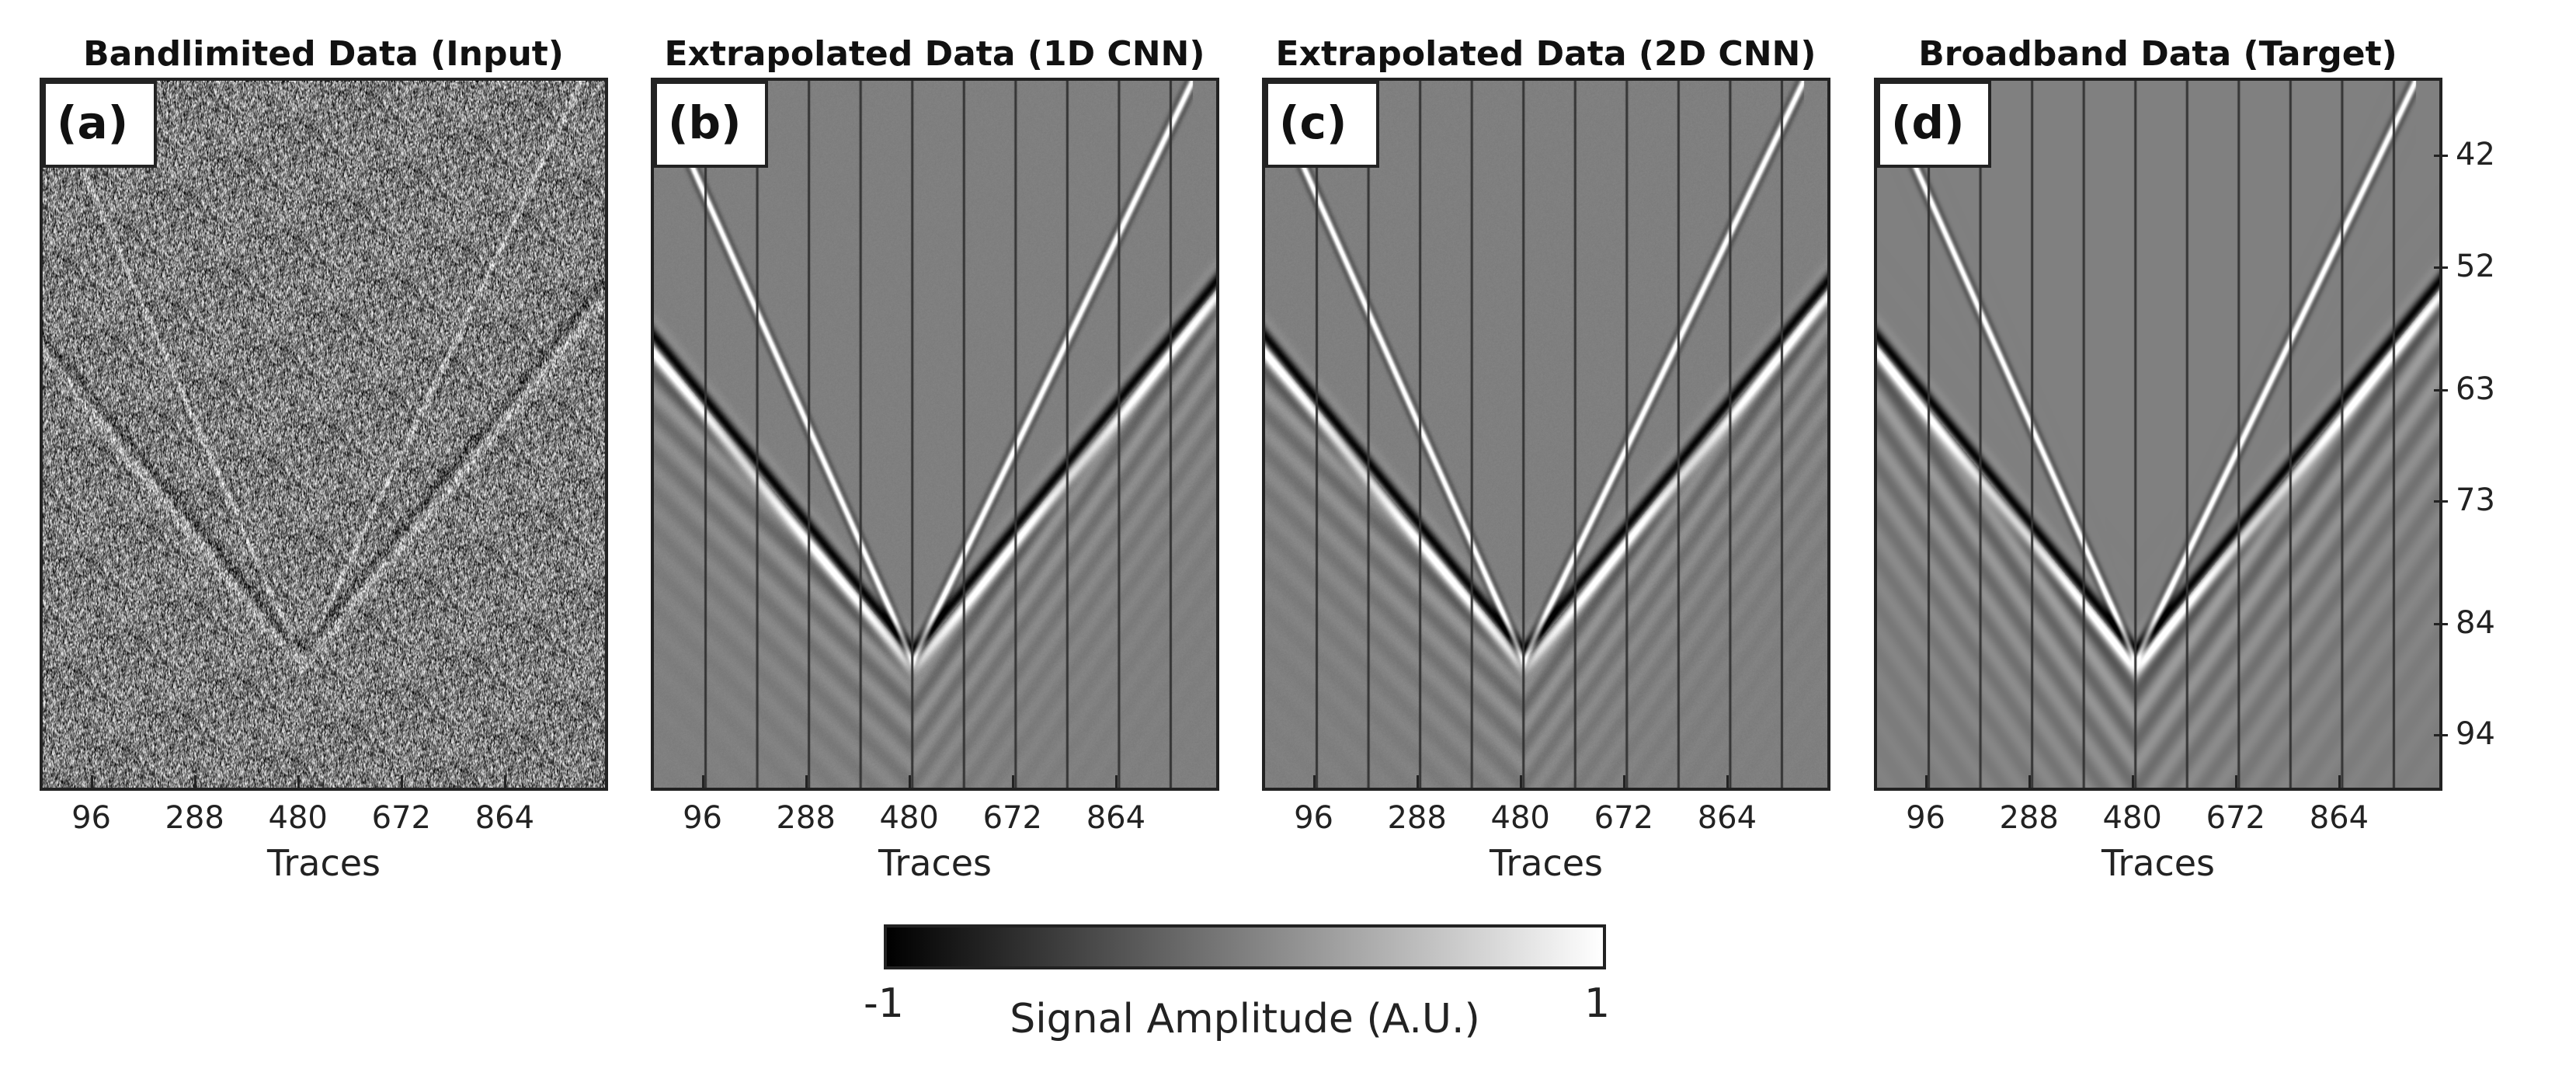 The width and height of the screenshot is (2576, 1065). Describe the element at coordinates (323, 54) in the screenshot. I see `panel-title: Bandlimited Data (Input)` at that location.